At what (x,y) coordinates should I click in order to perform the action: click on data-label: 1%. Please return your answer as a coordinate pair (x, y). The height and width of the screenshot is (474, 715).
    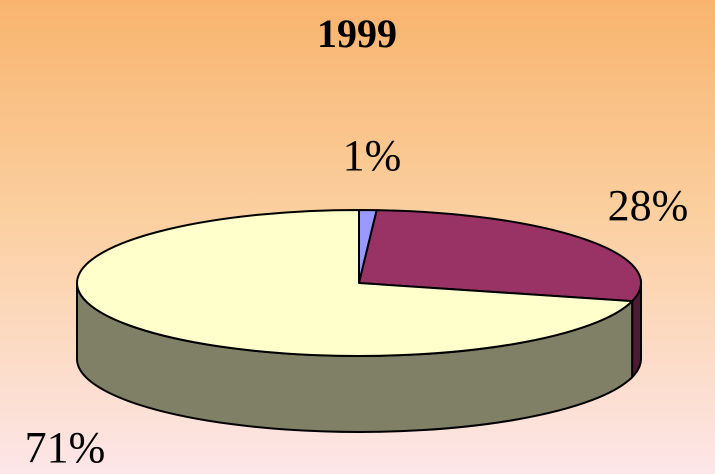
    Looking at the image, I should click on (372, 155).